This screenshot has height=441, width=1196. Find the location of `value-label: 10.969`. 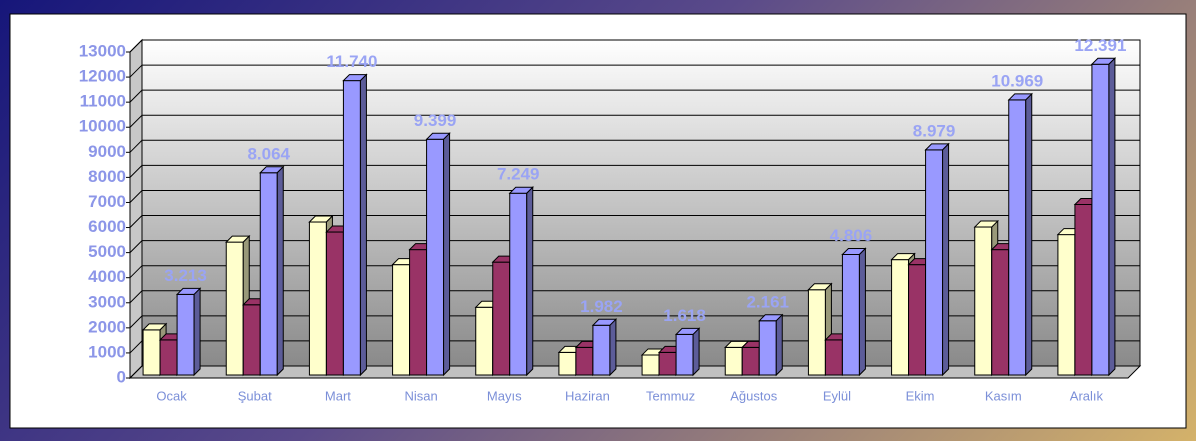

value-label: 10.969 is located at coordinates (1017, 80).